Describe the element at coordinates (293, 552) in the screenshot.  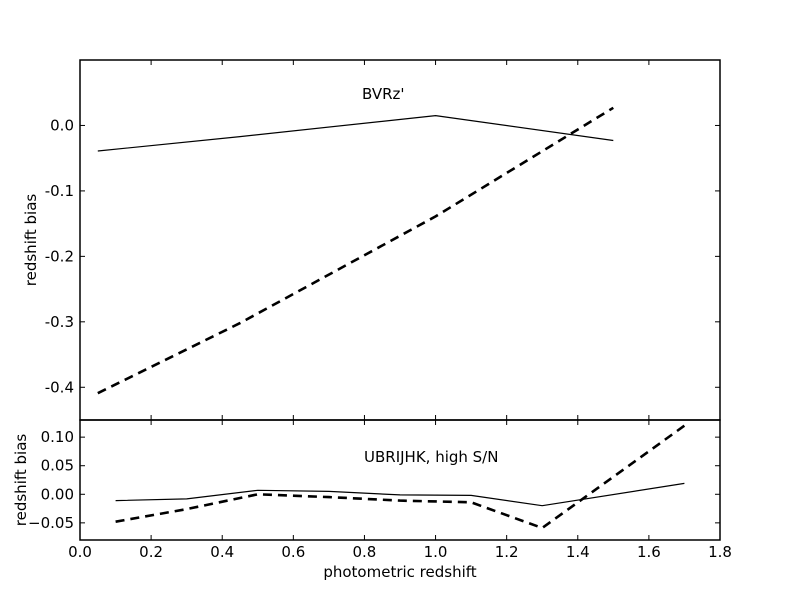
I see `x-tick-label: 0.6` at that location.